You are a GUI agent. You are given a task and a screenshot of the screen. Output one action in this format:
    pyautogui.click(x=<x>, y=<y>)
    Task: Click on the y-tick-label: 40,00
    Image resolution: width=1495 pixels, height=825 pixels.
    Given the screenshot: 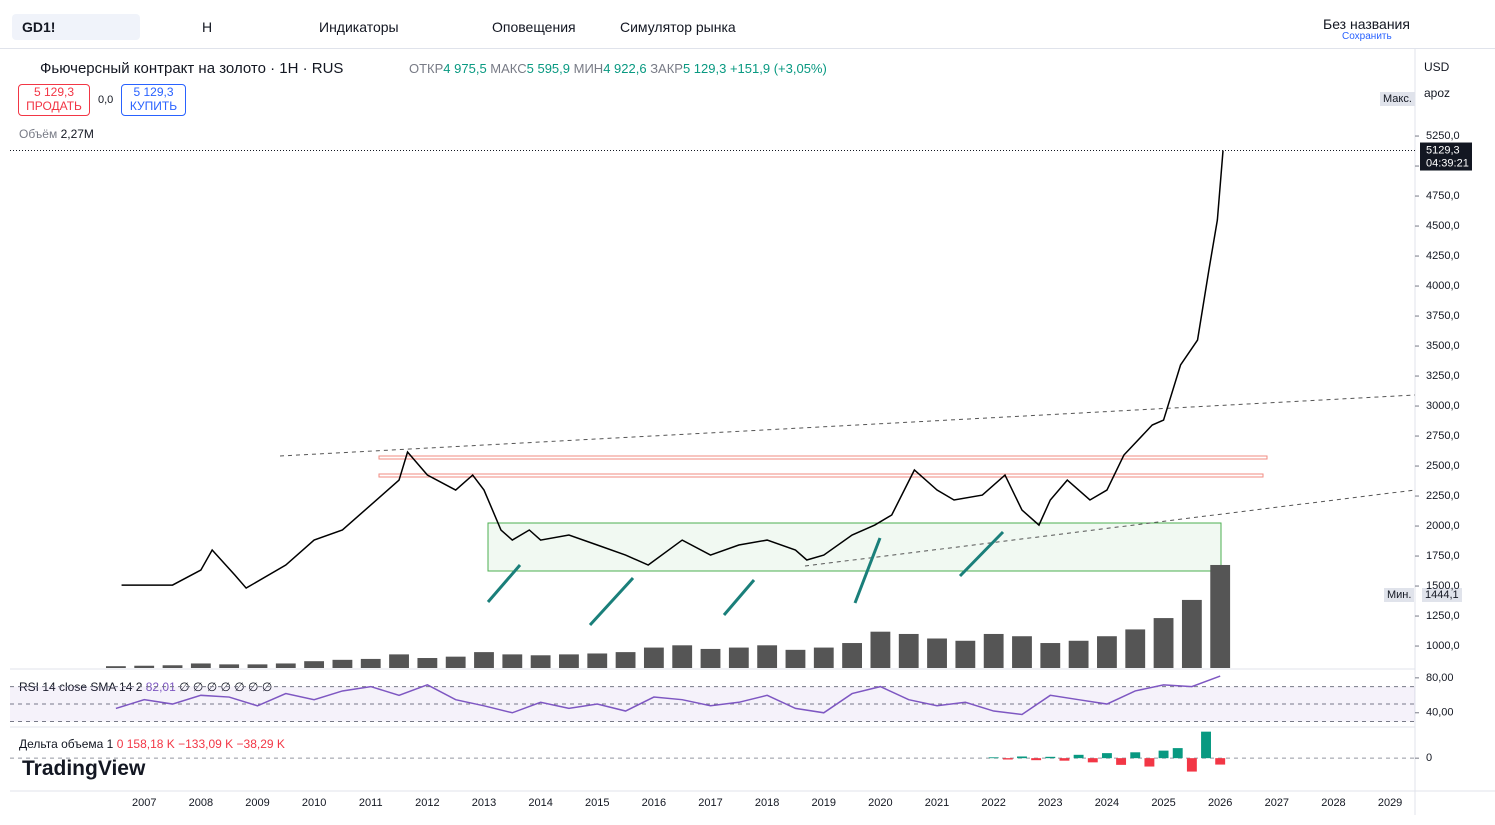 What is the action you would take?
    pyautogui.click(x=1440, y=713)
    